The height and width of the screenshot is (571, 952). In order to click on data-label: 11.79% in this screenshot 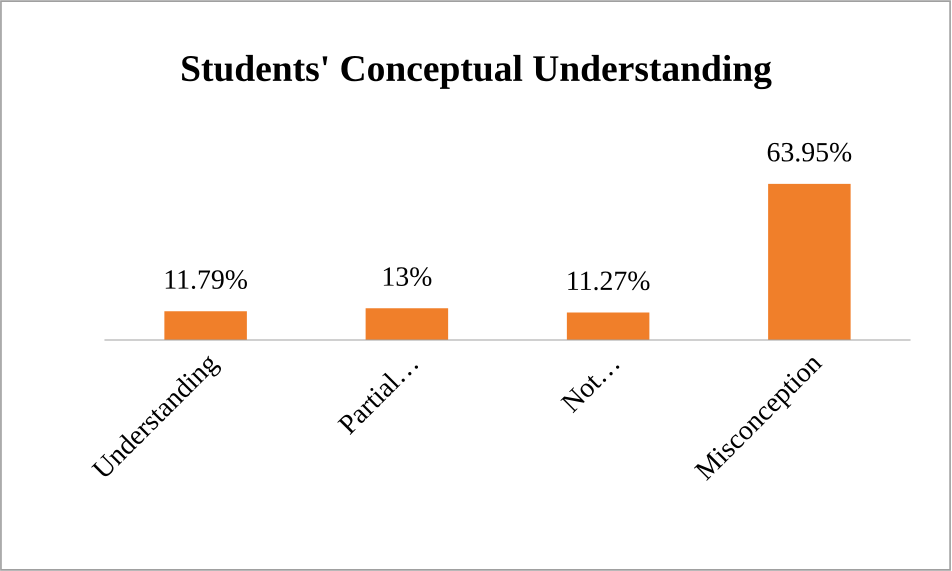, I will do `click(206, 280)`.